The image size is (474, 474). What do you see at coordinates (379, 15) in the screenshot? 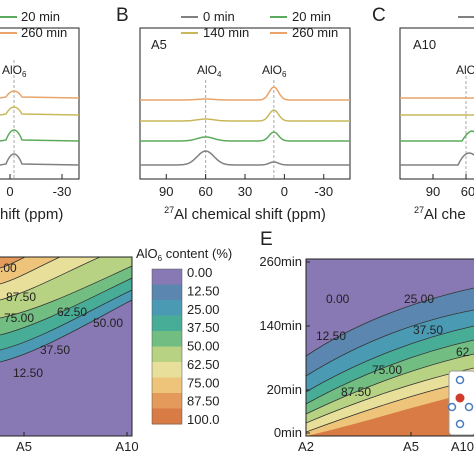
I see `panel-c-letter: C` at bounding box center [379, 15].